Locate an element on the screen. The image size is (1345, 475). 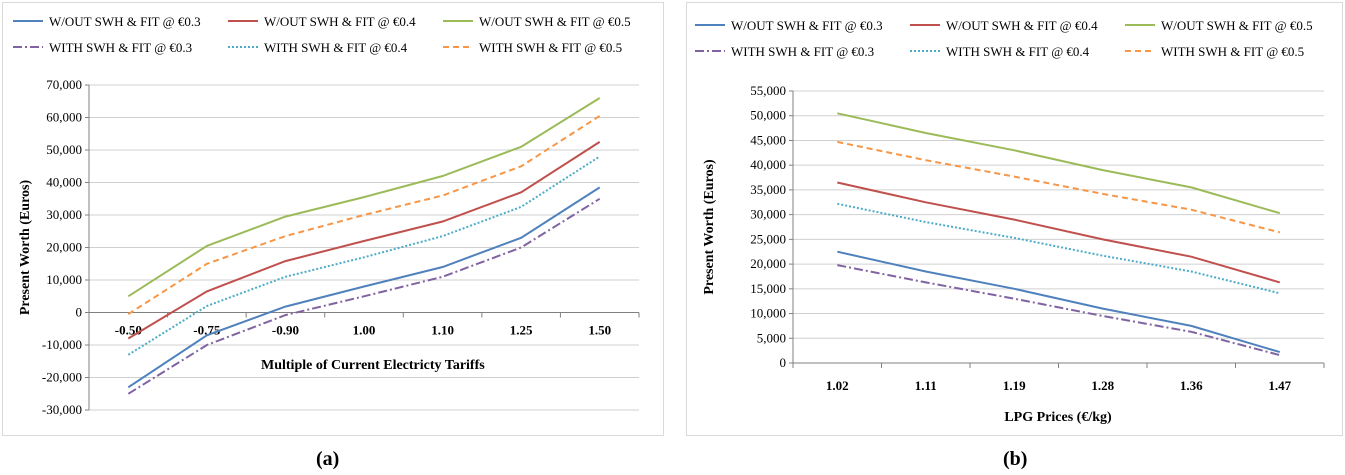
x-tick-label: -0.90 is located at coordinates (285, 330).